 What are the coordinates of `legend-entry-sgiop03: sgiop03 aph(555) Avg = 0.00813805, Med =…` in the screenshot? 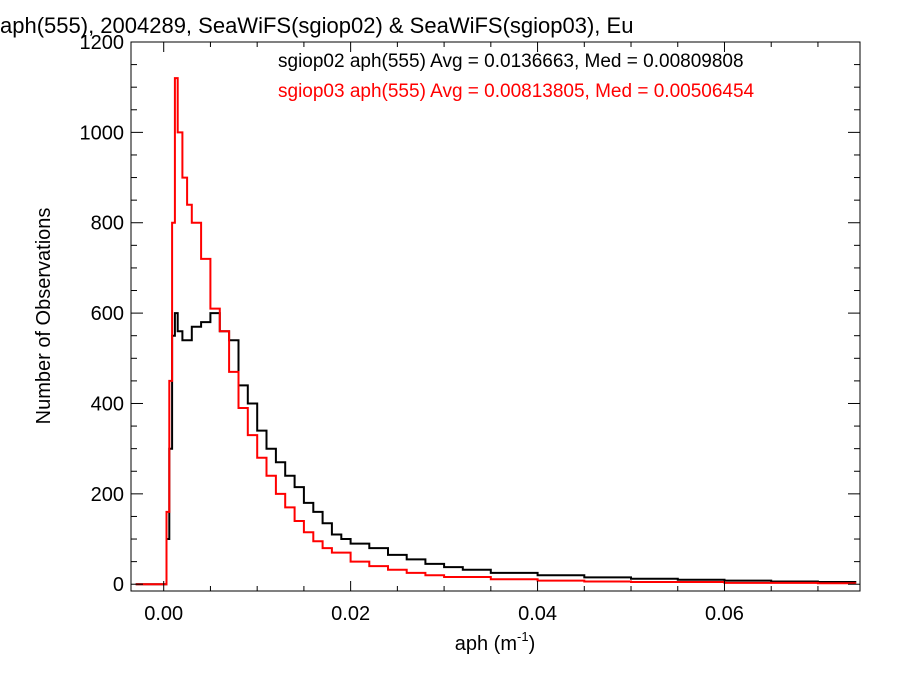 It's located at (516, 91).